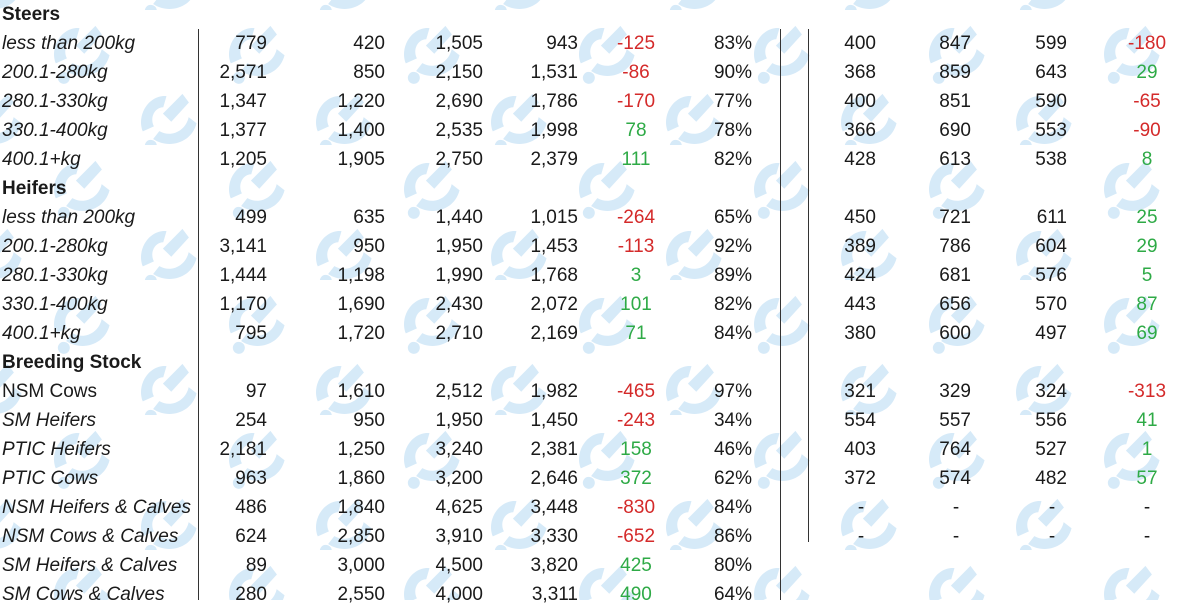 The height and width of the screenshot is (609, 1187). I want to click on right-change-cell: 57, so click(1147, 478).